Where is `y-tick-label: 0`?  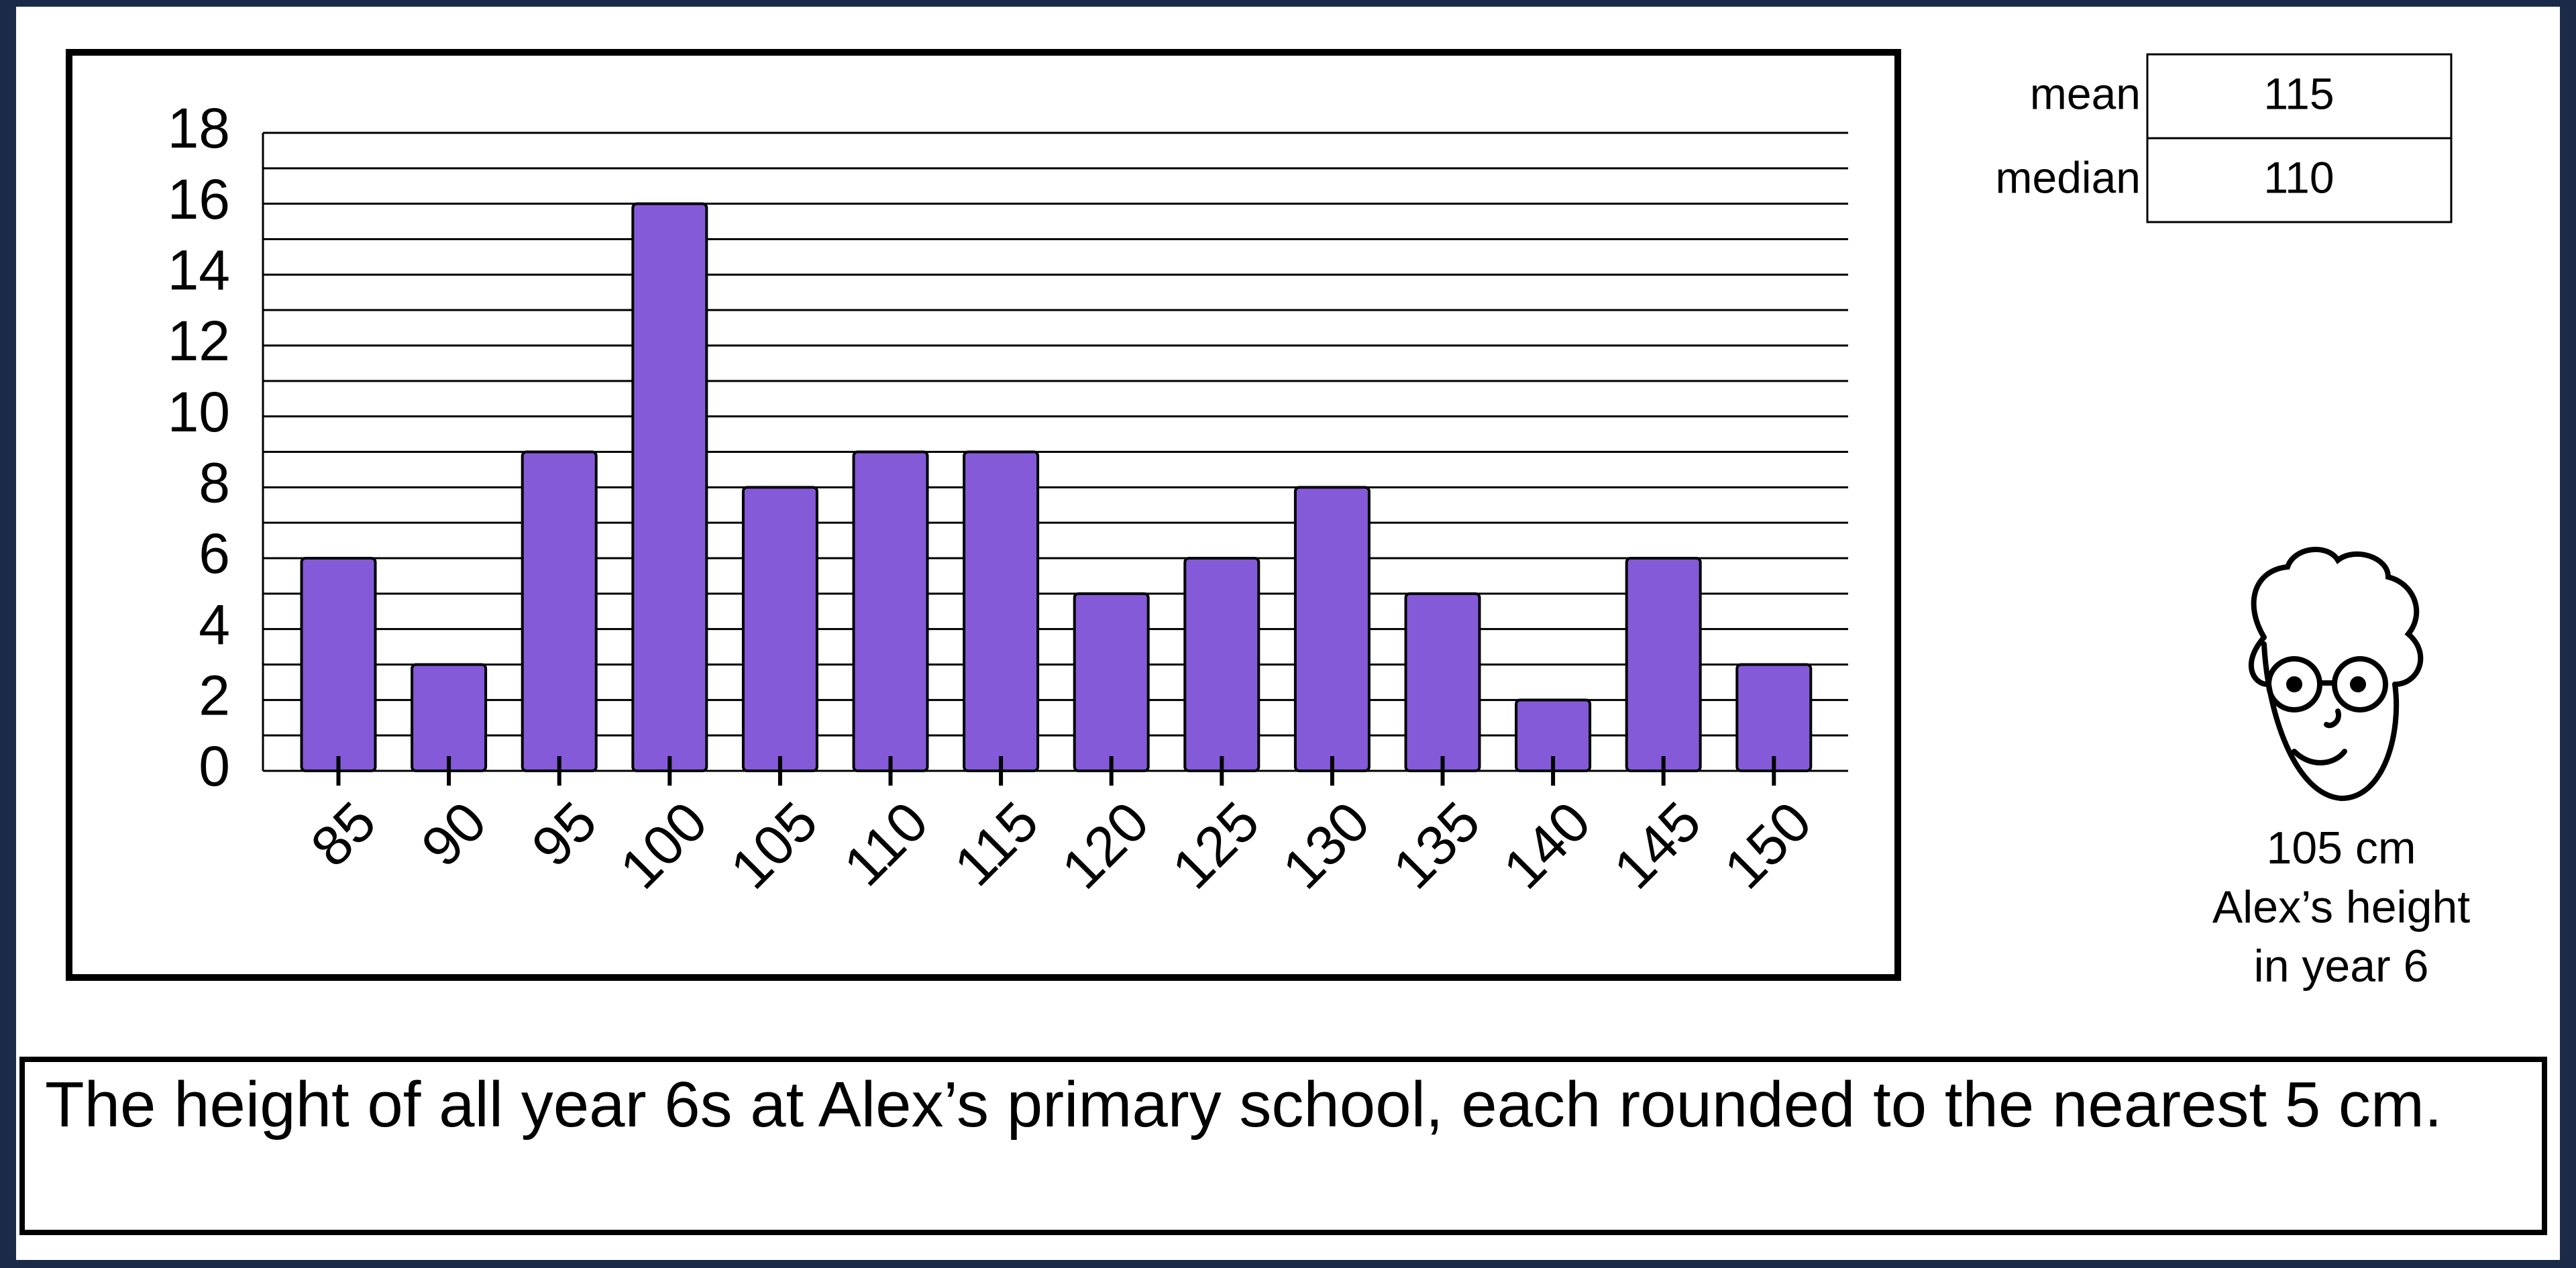
y-tick-label: 0 is located at coordinates (214, 766).